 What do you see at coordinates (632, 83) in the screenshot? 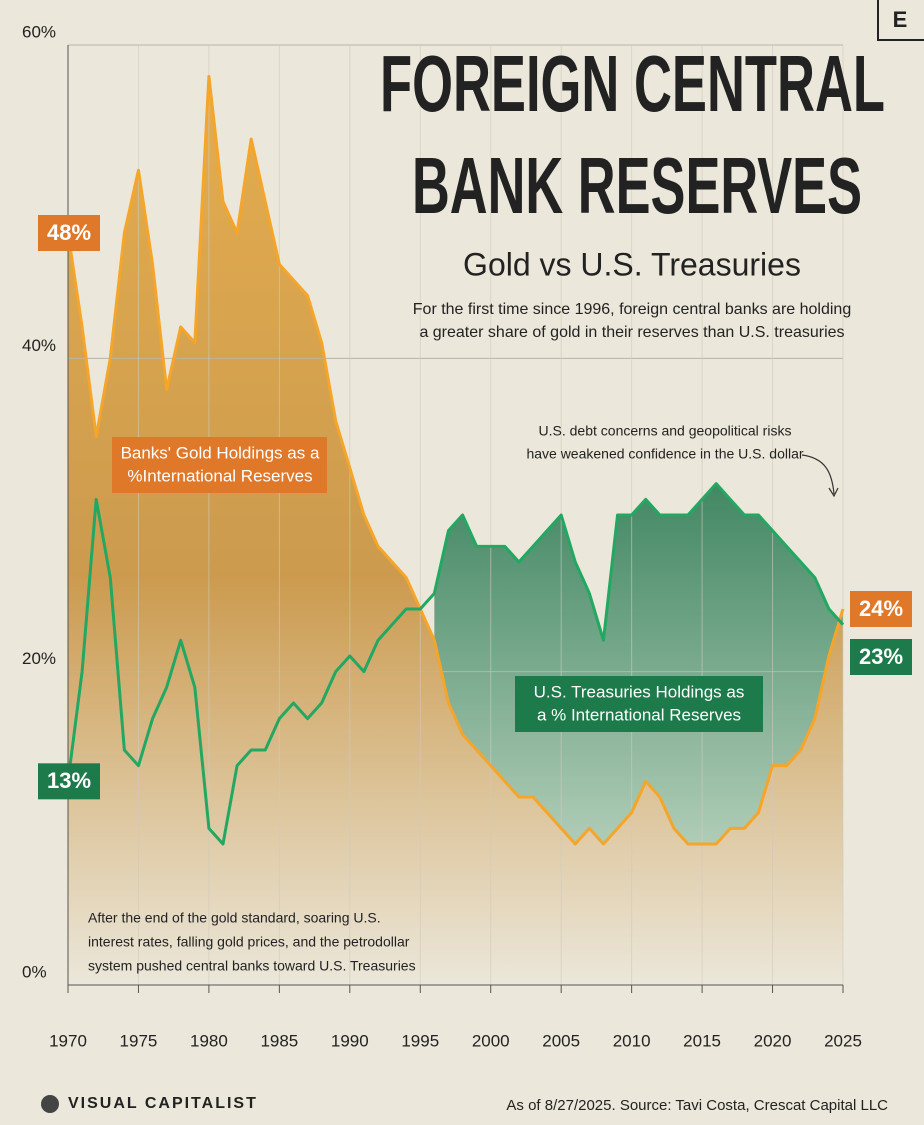
I see `title-line: FOREIGN CENTRAL` at bounding box center [632, 83].